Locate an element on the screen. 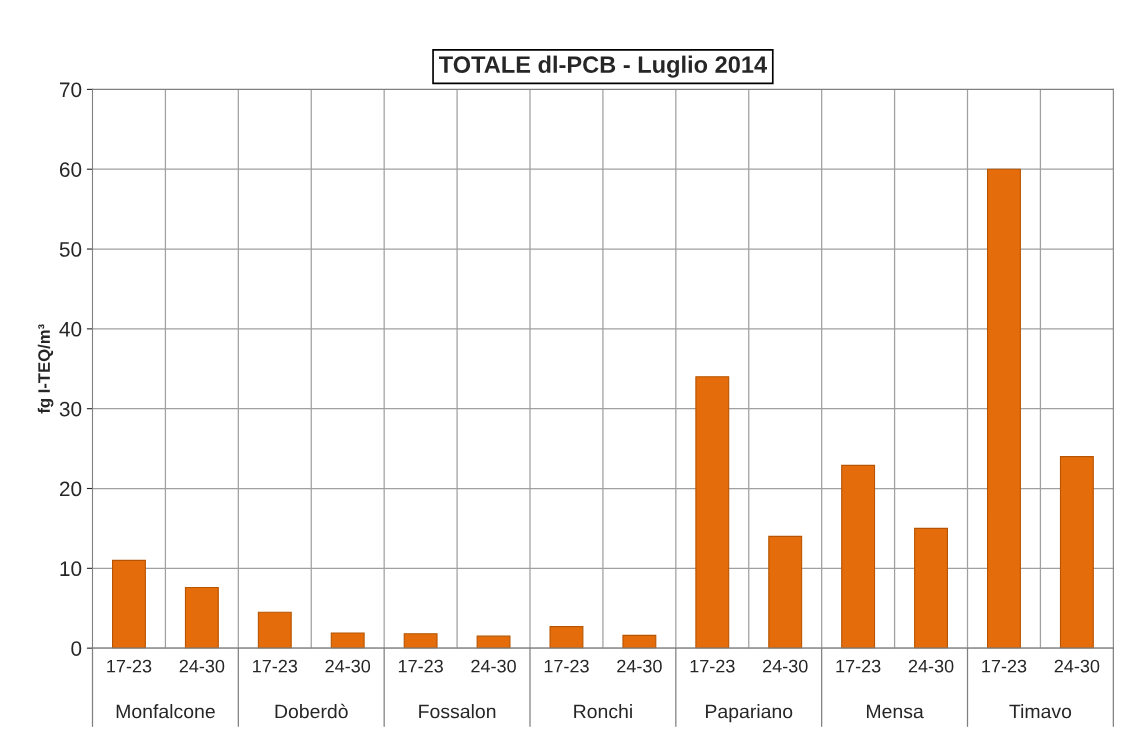  y-tick-label: 60 is located at coordinates (70, 169).